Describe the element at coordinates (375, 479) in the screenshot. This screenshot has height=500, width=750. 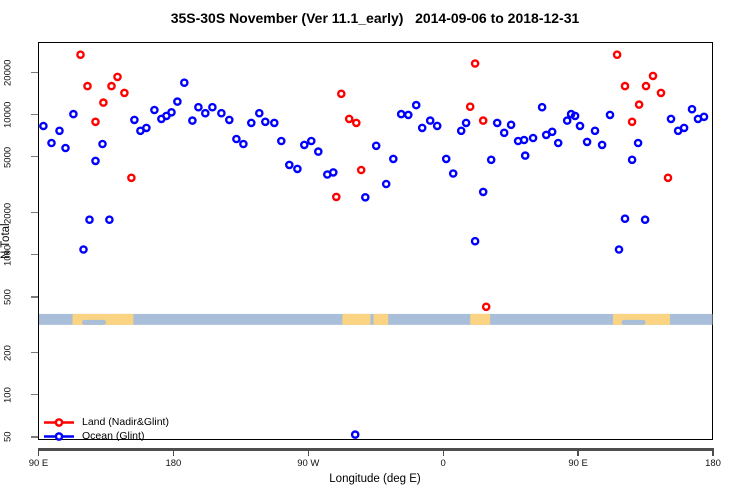
I see `x-axis-title: Longitude (deg E)` at that location.